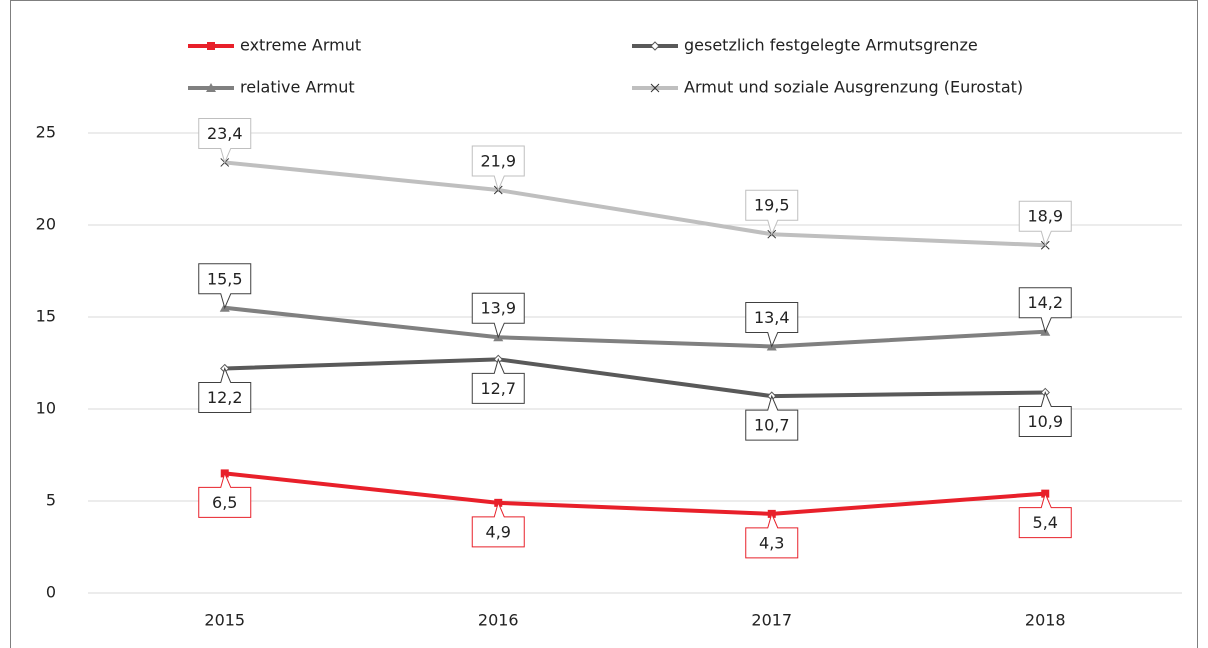 This screenshot has height=648, width=1208. Describe the element at coordinates (46, 132) in the screenshot. I see `y-tick-label: 25` at that location.